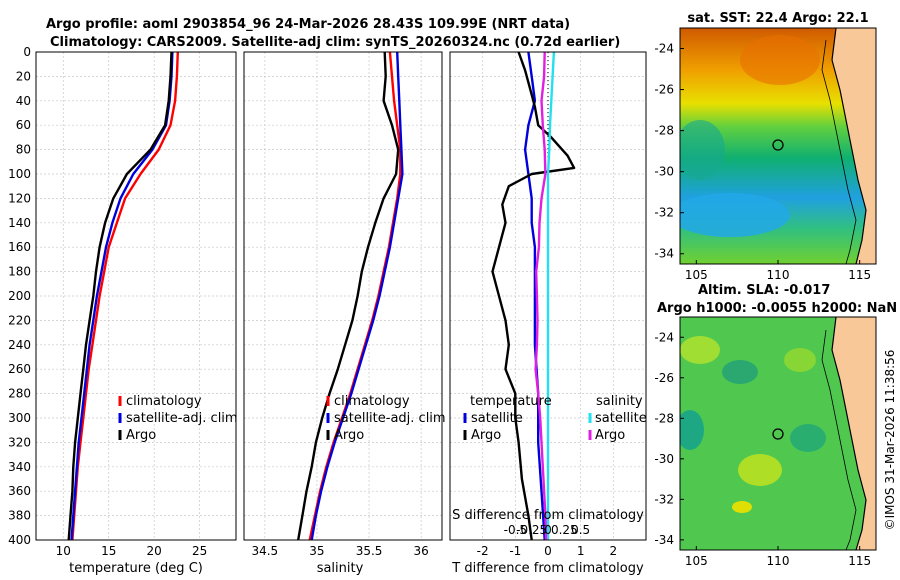 The image size is (900, 580). I want to click on sst-cool-patch, so click(702, 150).